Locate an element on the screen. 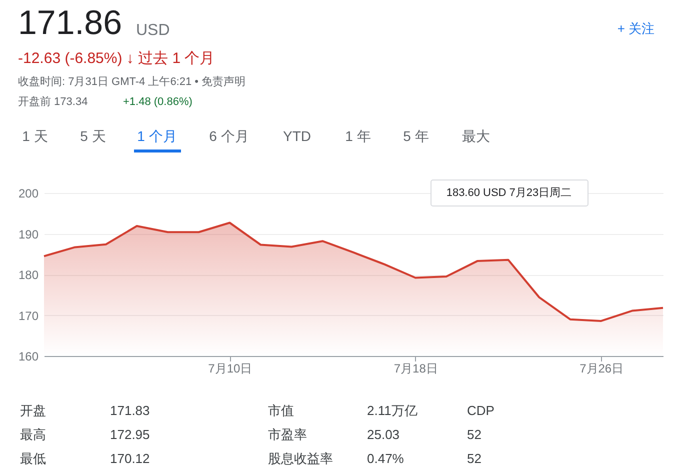 This screenshot has height=474, width=690. text: 25.03 is located at coordinates (383, 434).